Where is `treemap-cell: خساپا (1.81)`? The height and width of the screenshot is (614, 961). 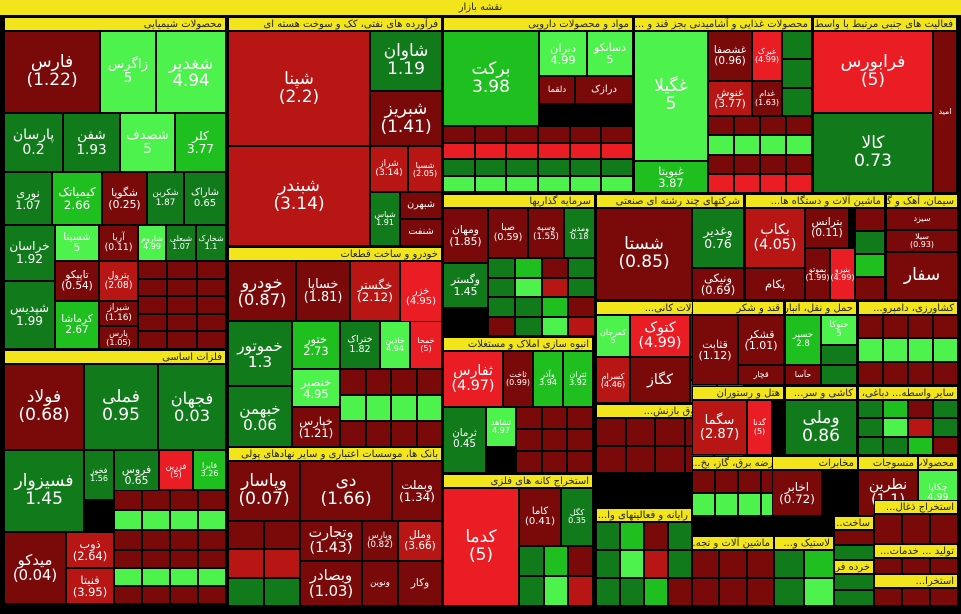
treemap-cell: خساپا (1.81) is located at coordinates (323, 291).